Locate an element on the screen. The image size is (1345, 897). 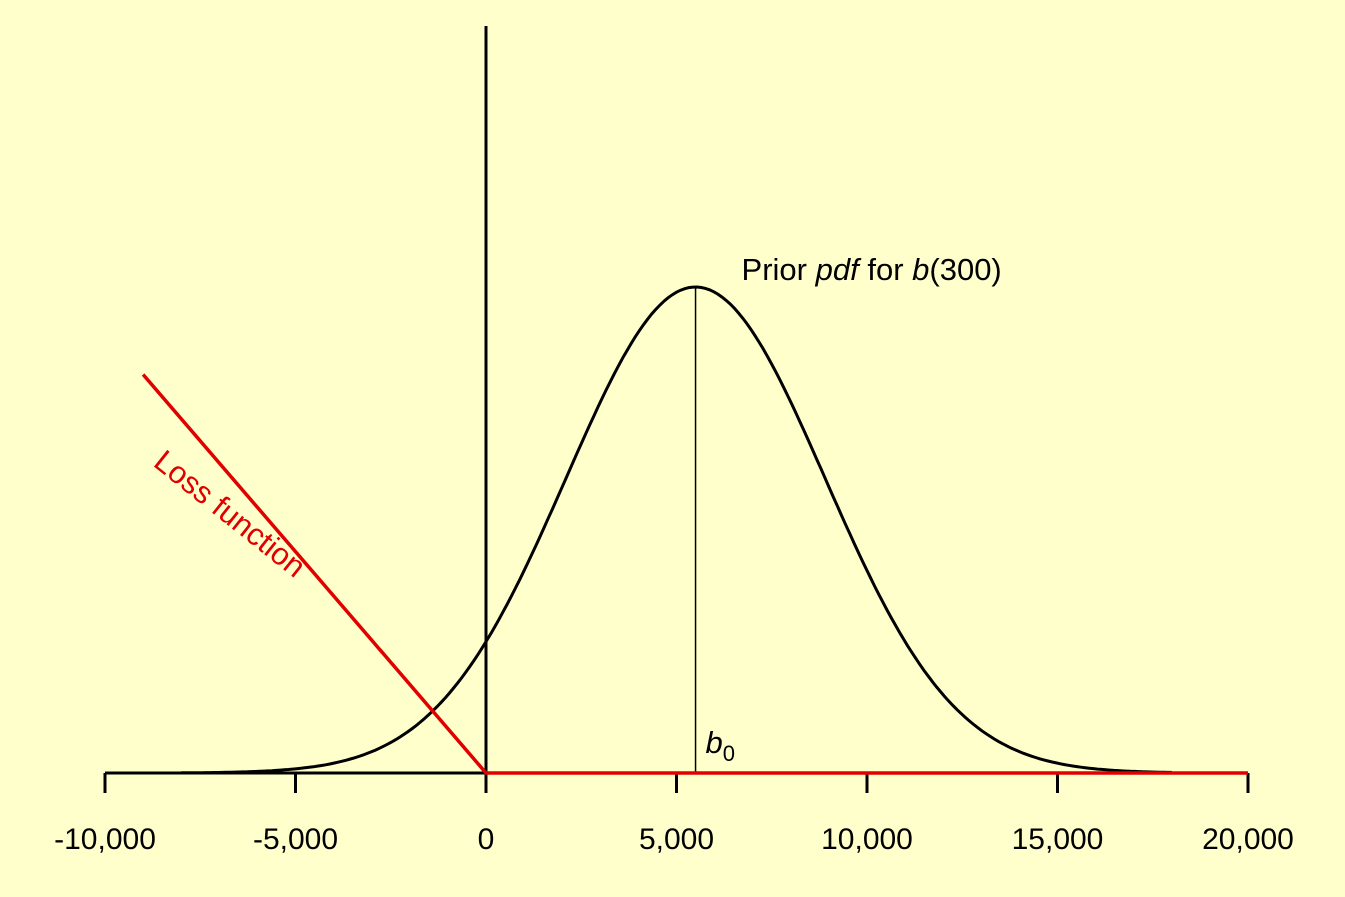
x-tick-label: -5,000 is located at coordinates (295, 839).